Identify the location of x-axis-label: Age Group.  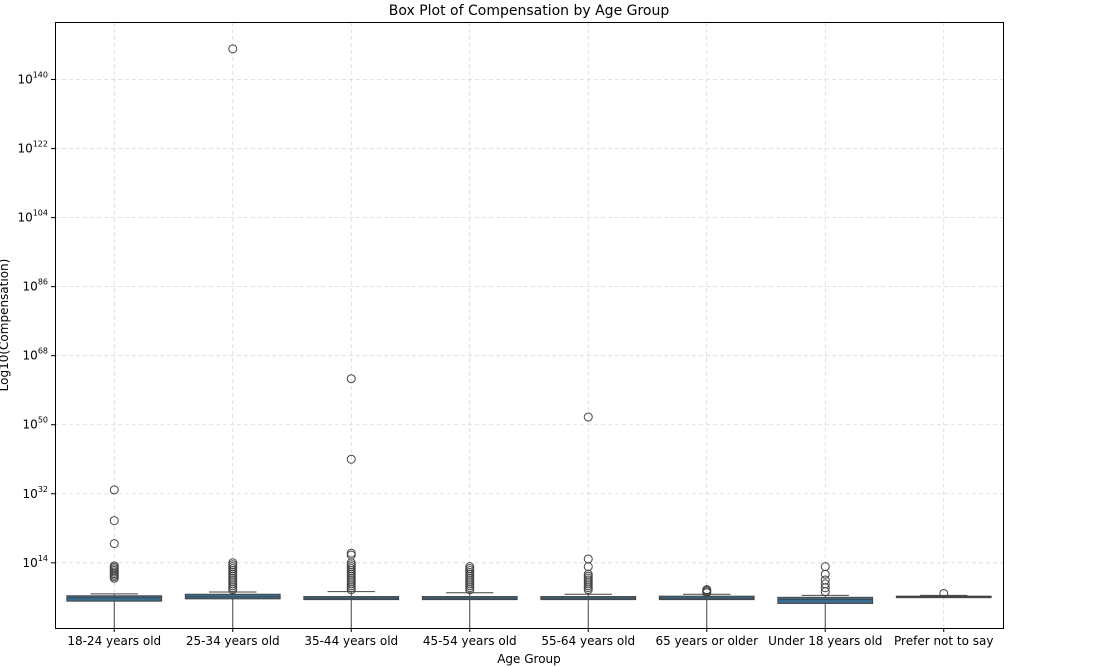
(529, 659).